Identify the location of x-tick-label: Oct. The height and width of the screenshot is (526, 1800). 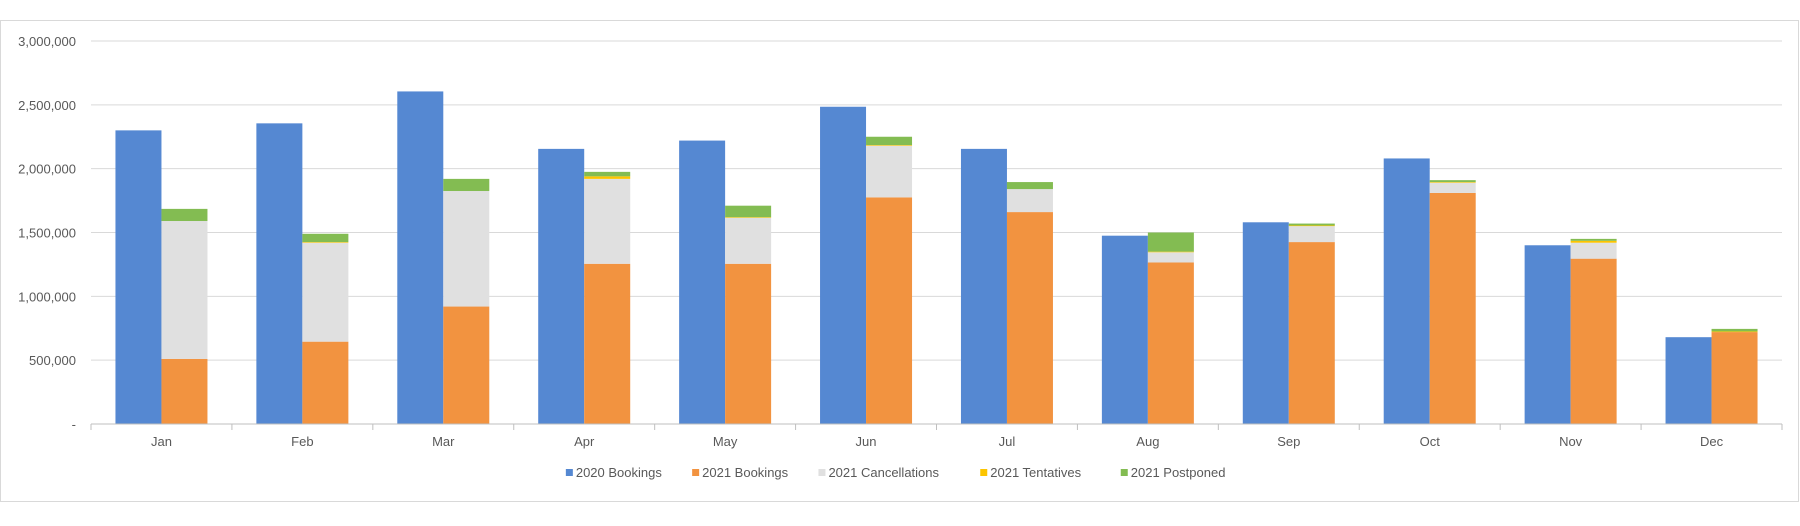
(1430, 441).